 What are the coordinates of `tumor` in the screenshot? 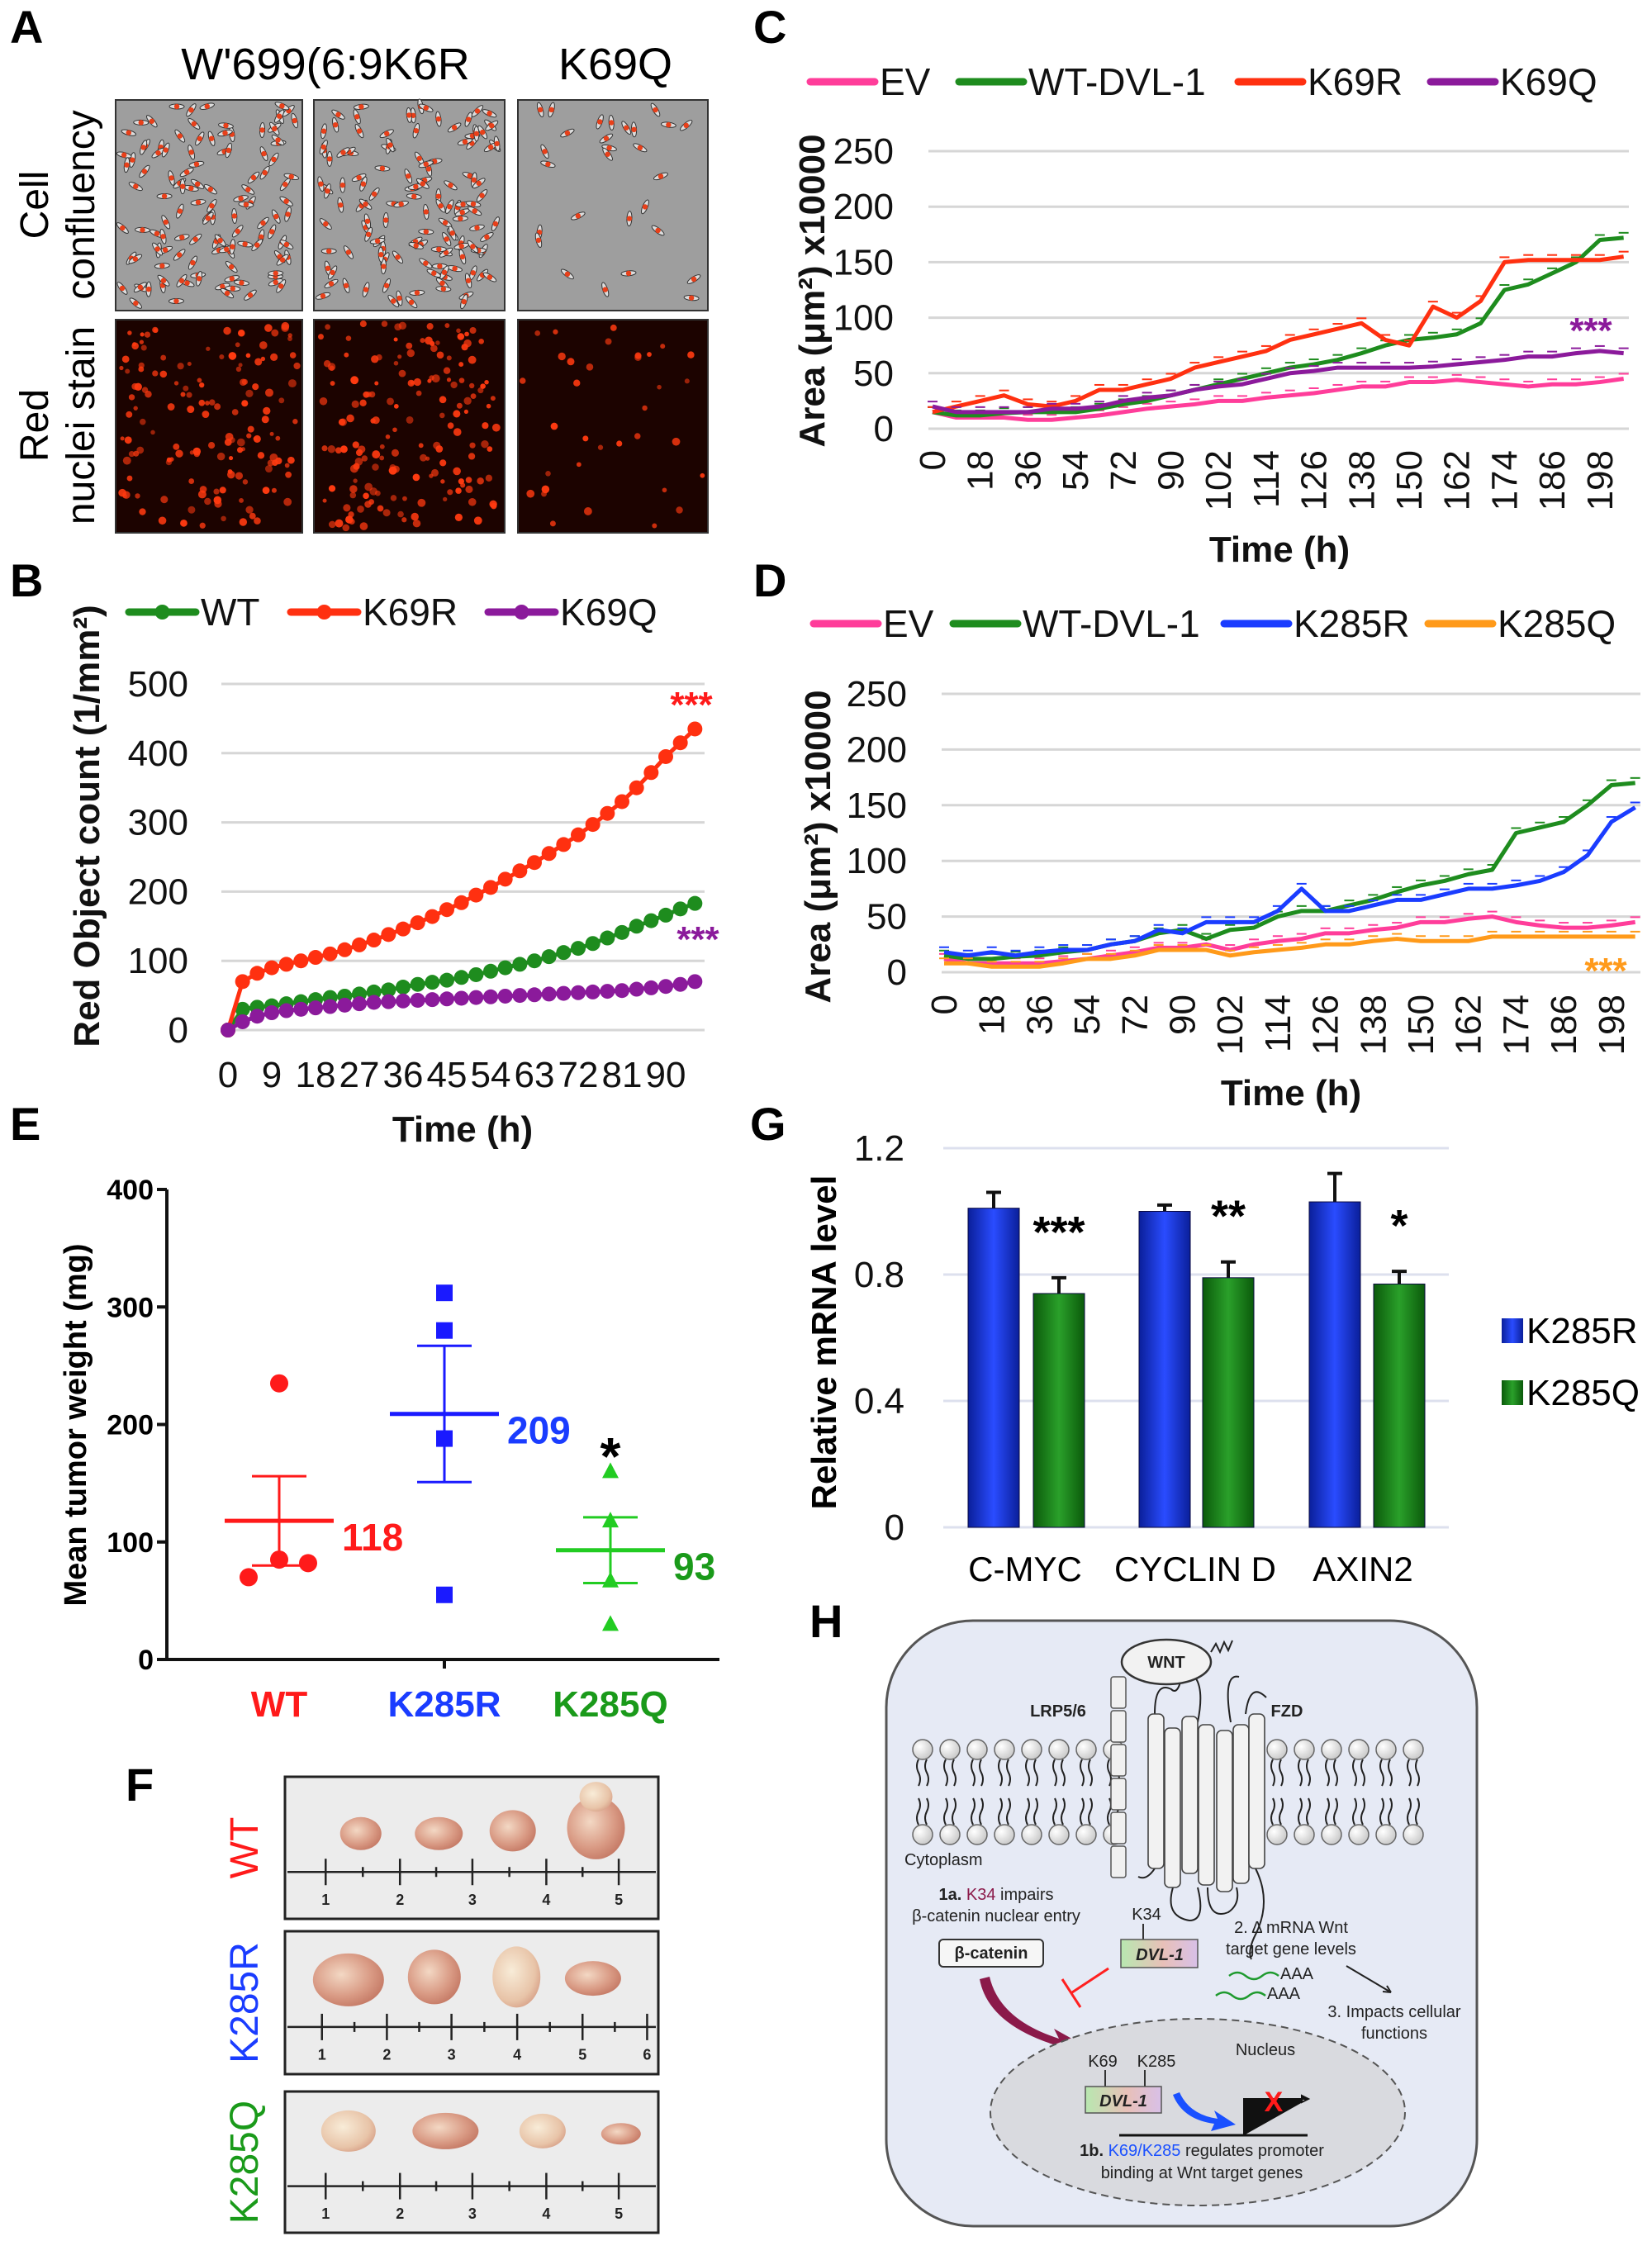 It's located at (621, 2134).